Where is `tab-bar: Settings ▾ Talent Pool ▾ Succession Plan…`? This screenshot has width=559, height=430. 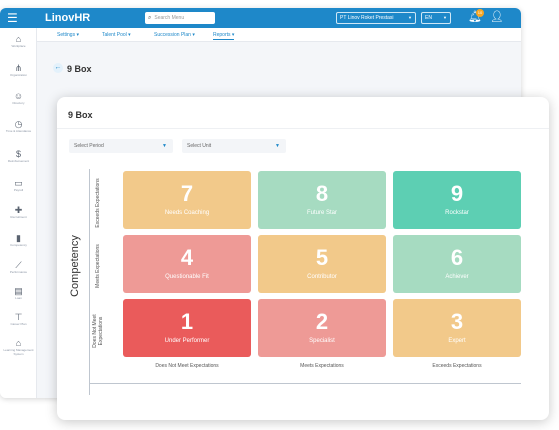 tab-bar: Settings ▾ Talent Pool ▾ Succession Plan… is located at coordinates (279, 35).